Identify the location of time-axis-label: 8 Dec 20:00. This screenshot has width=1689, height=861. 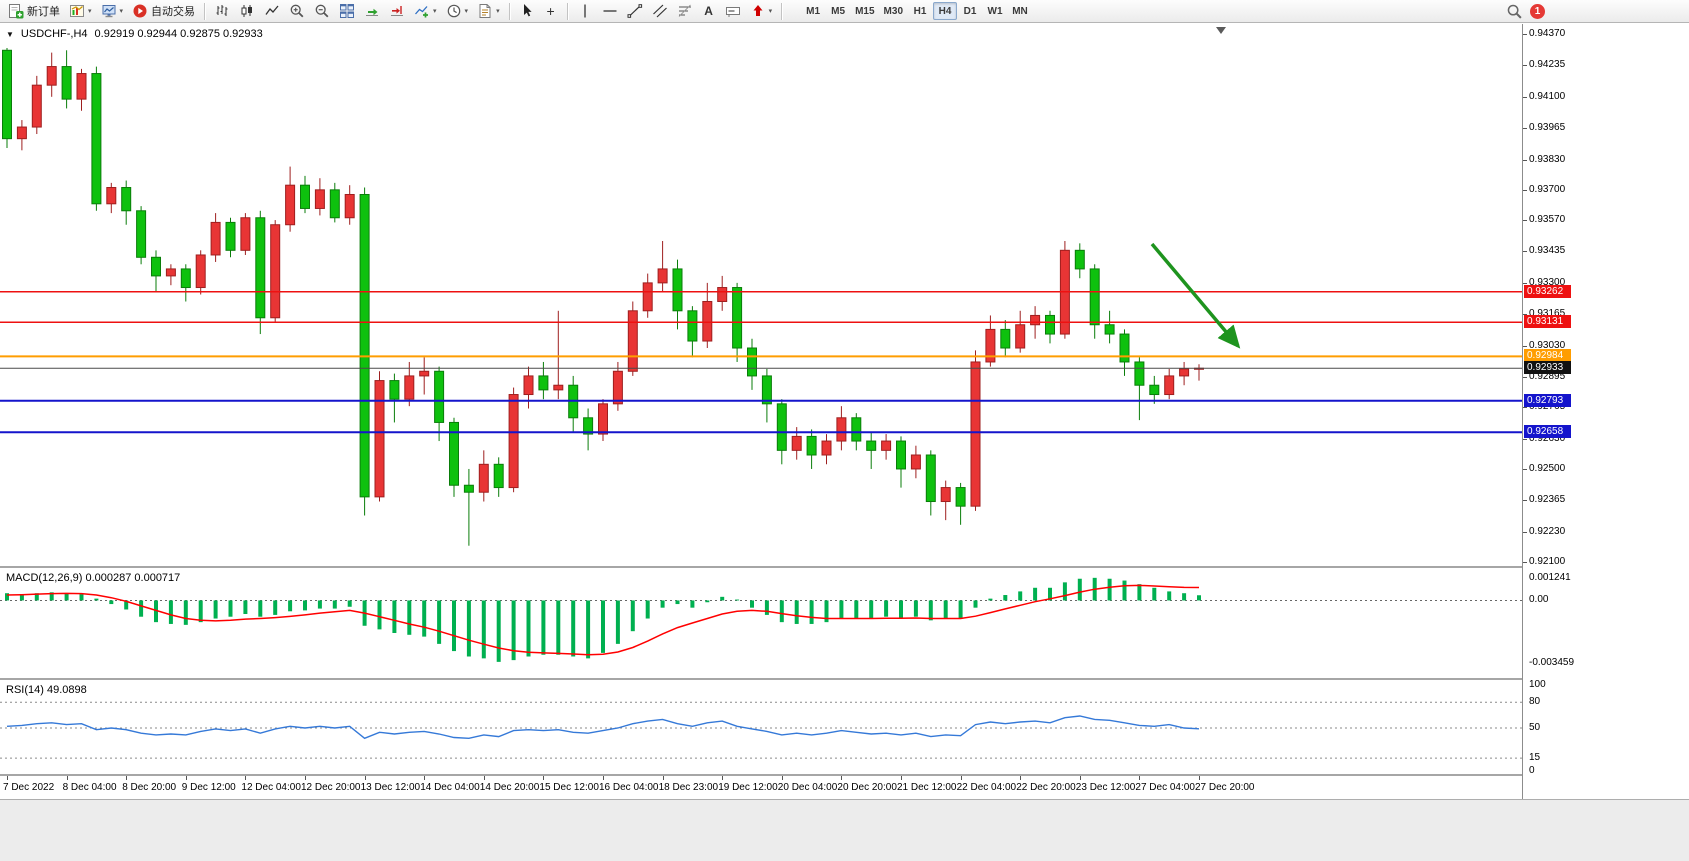
(149, 787).